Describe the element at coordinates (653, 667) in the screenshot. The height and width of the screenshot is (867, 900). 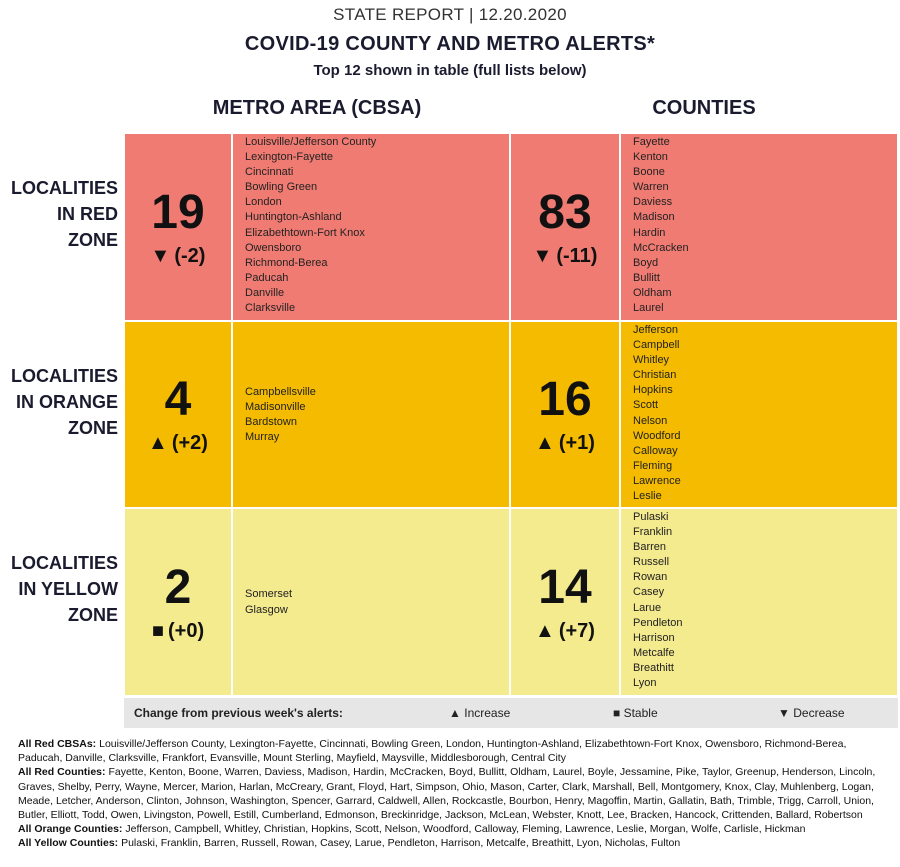
I see `list-item: Breathitt` at that location.